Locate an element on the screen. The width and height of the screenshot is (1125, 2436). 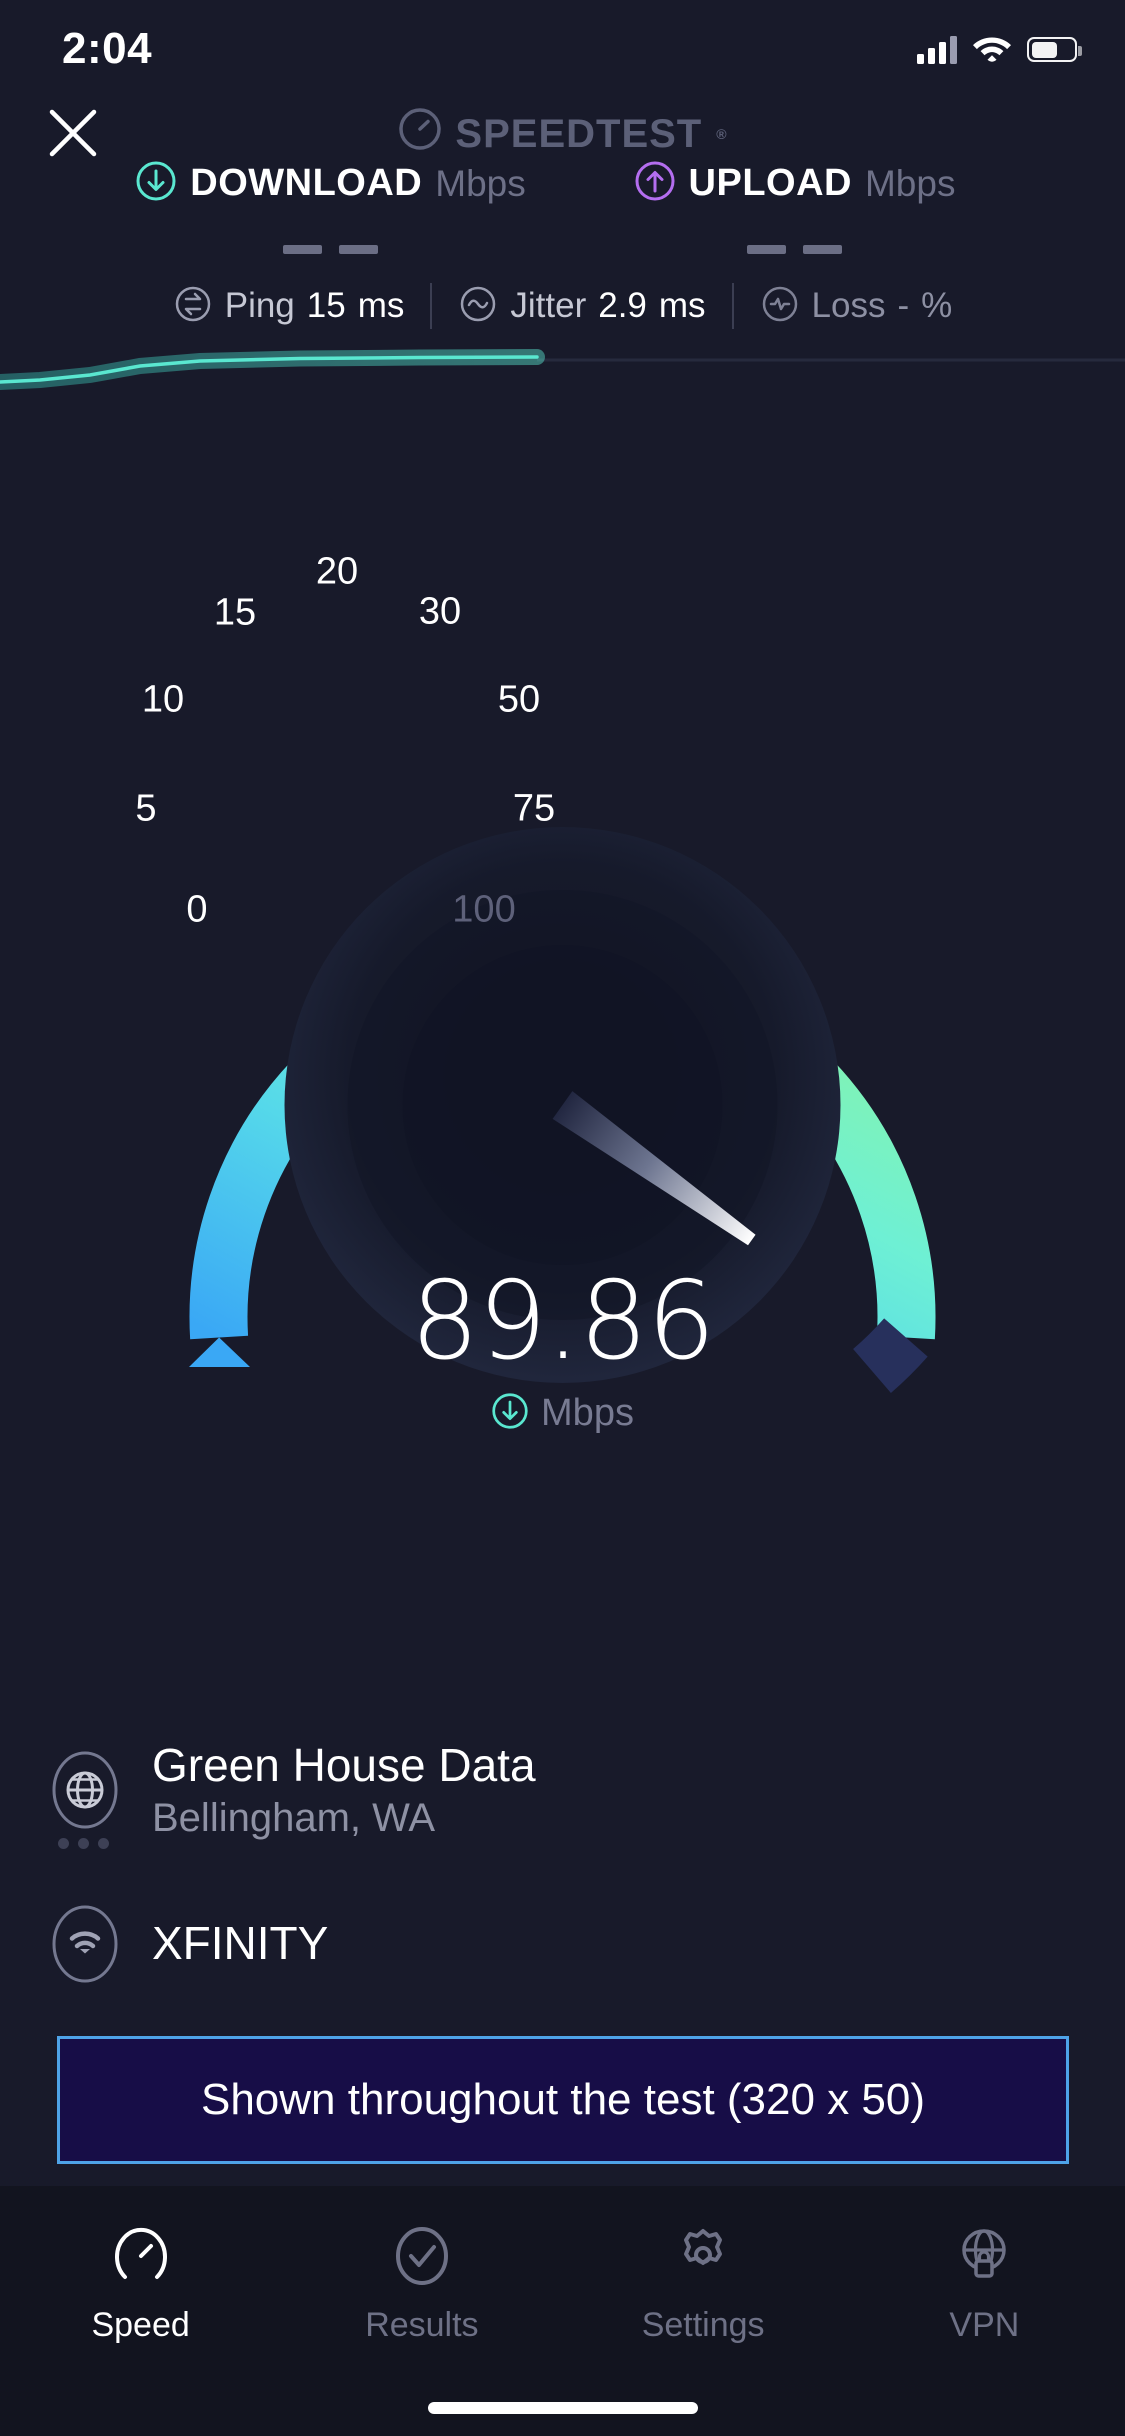
isp-selector: XFINITY is located at coordinates (190, 1944).